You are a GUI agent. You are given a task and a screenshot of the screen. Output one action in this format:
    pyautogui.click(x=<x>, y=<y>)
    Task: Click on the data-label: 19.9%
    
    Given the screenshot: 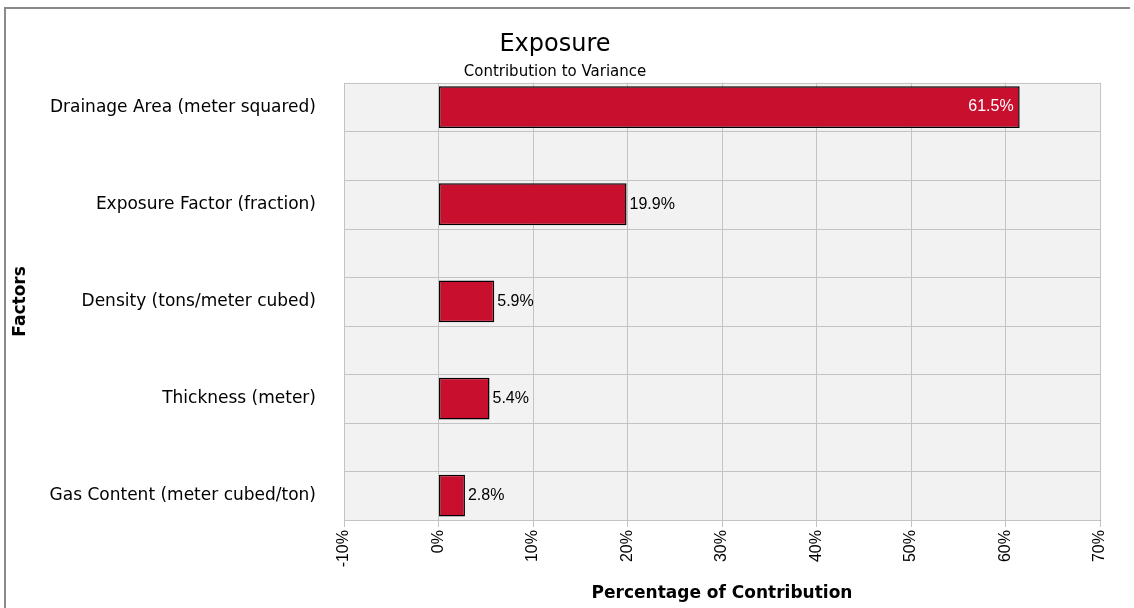 What is the action you would take?
    pyautogui.click(x=652, y=203)
    